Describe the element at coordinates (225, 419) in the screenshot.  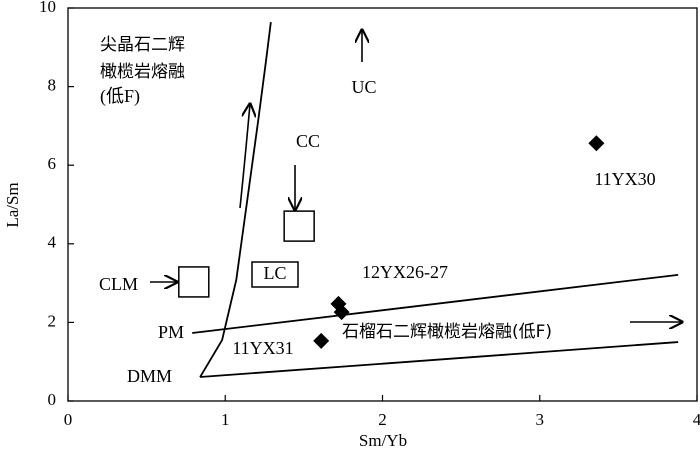
I see `x-tick-label: 1` at that location.